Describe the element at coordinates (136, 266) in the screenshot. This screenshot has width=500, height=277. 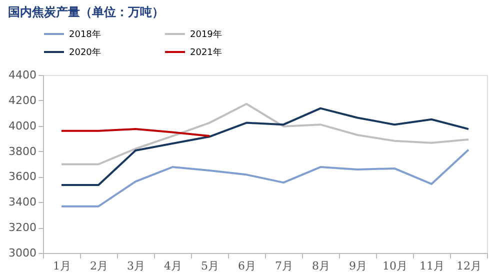
I see `x-tick-label: 3月` at that location.